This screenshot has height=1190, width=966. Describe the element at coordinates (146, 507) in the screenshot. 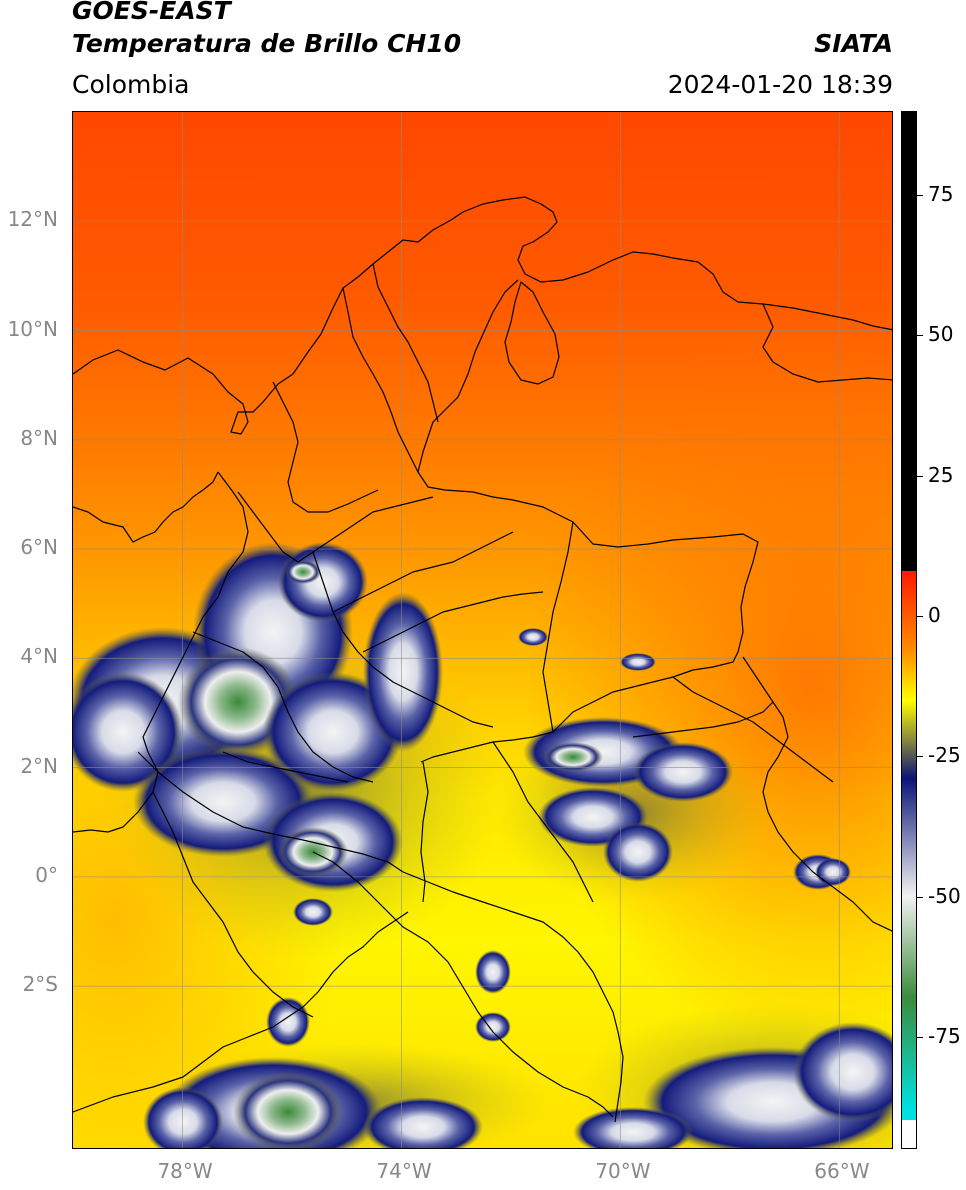

I see `panama-coast` at that location.